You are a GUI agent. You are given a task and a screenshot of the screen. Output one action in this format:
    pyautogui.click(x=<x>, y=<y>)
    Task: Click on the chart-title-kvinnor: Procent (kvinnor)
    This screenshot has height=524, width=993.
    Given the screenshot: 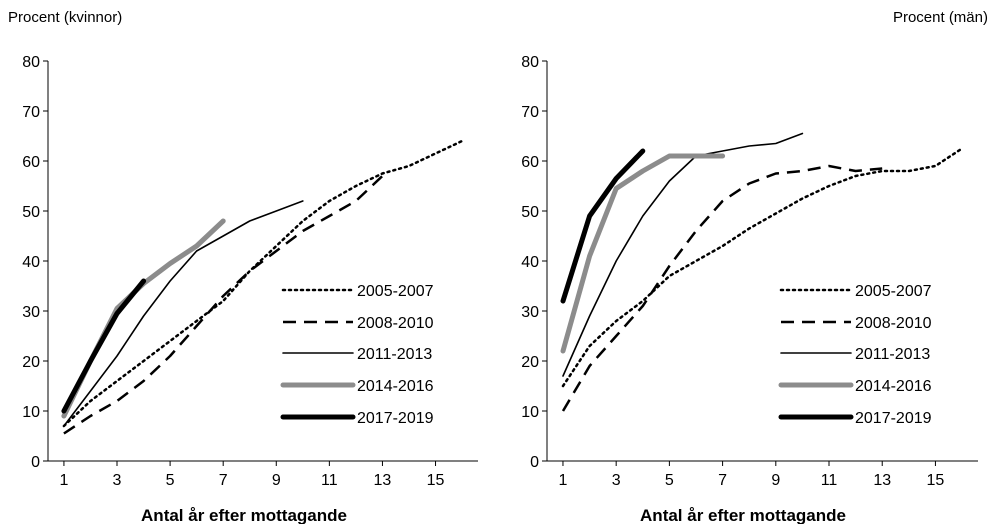 What is the action you would take?
    pyautogui.click(x=65, y=17)
    